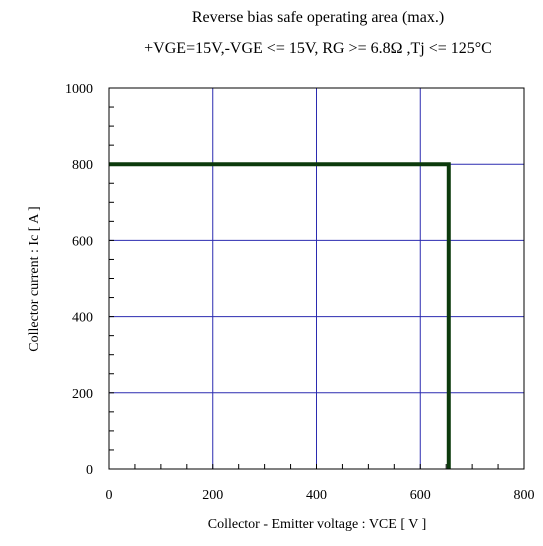 Image resolution: width=543 pixels, height=546 pixels. Describe the element at coordinates (82, 165) in the screenshot. I see `y-tick-label: 800` at that location.